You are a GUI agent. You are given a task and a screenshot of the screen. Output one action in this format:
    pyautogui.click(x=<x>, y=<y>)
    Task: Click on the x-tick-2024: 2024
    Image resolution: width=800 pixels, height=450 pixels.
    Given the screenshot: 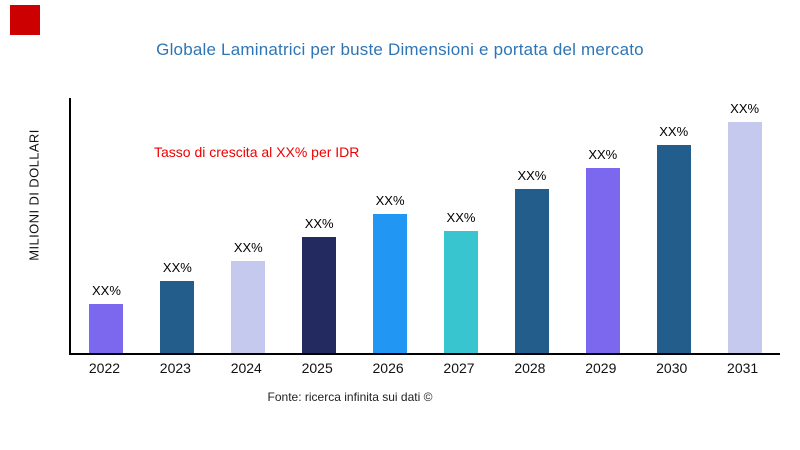 What is the action you would take?
    pyautogui.click(x=246, y=368)
    